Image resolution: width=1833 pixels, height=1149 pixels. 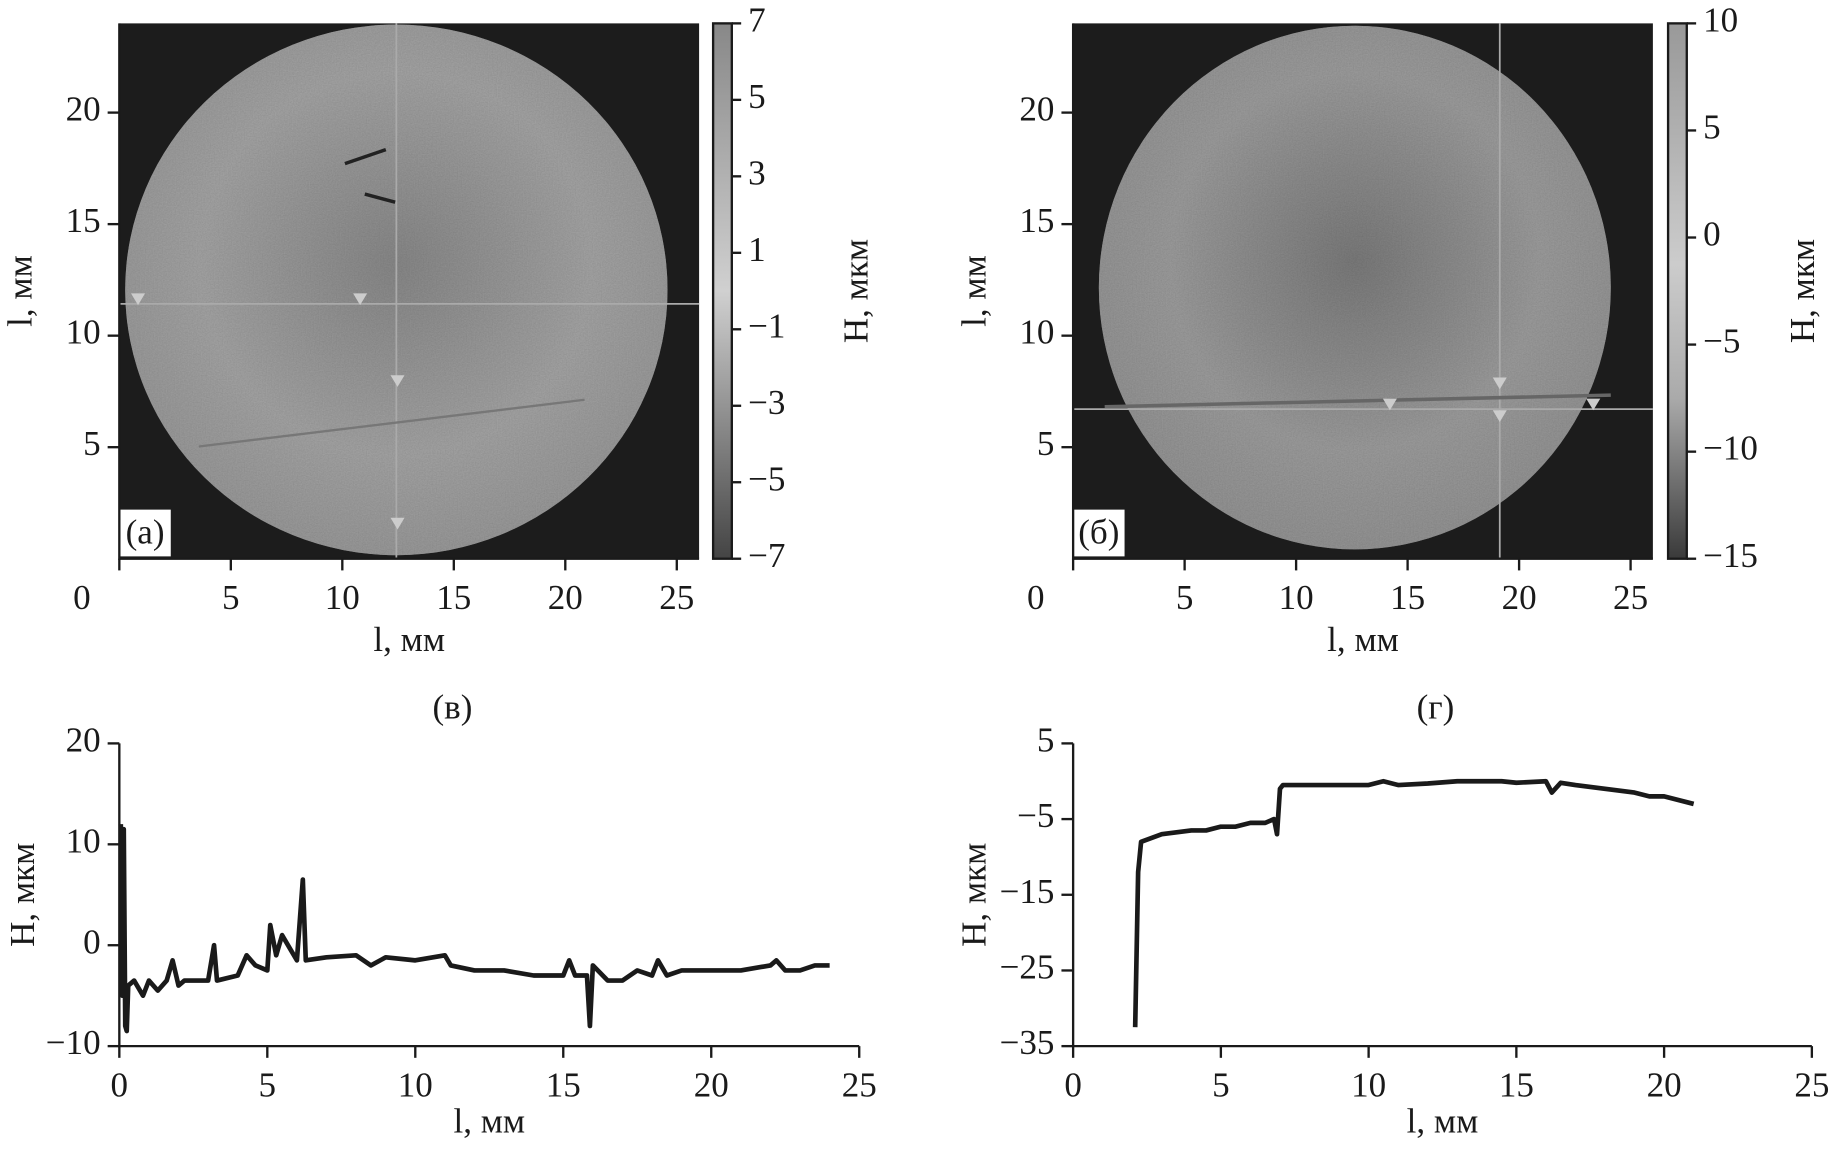 I want to click on colorbar-tick-label: −7, so click(x=766, y=555).